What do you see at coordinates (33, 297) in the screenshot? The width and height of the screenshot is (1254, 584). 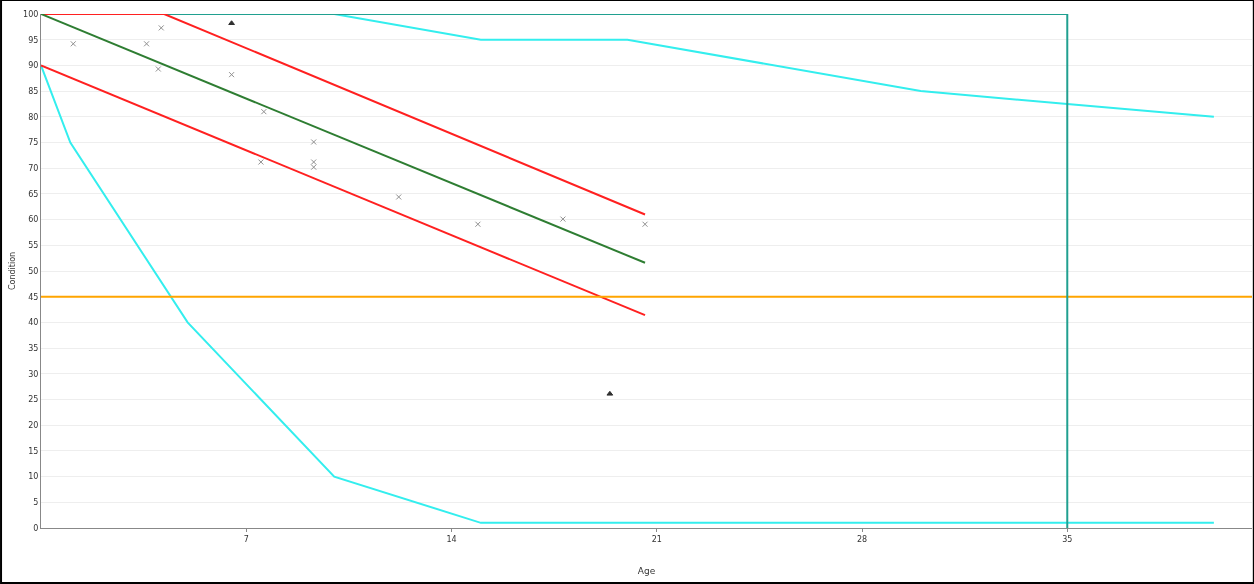 I see `y-tick-label: 45` at bounding box center [33, 297].